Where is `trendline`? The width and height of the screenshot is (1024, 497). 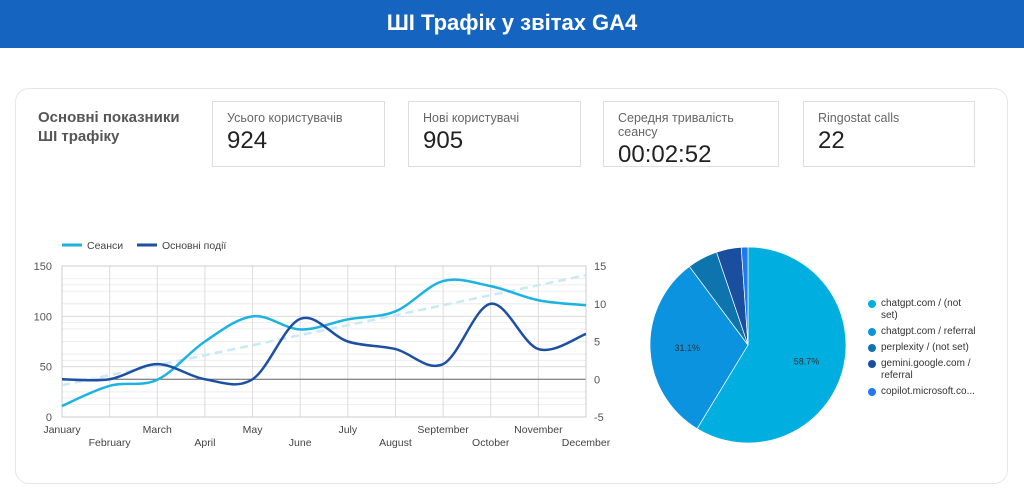 trendline is located at coordinates (324, 330).